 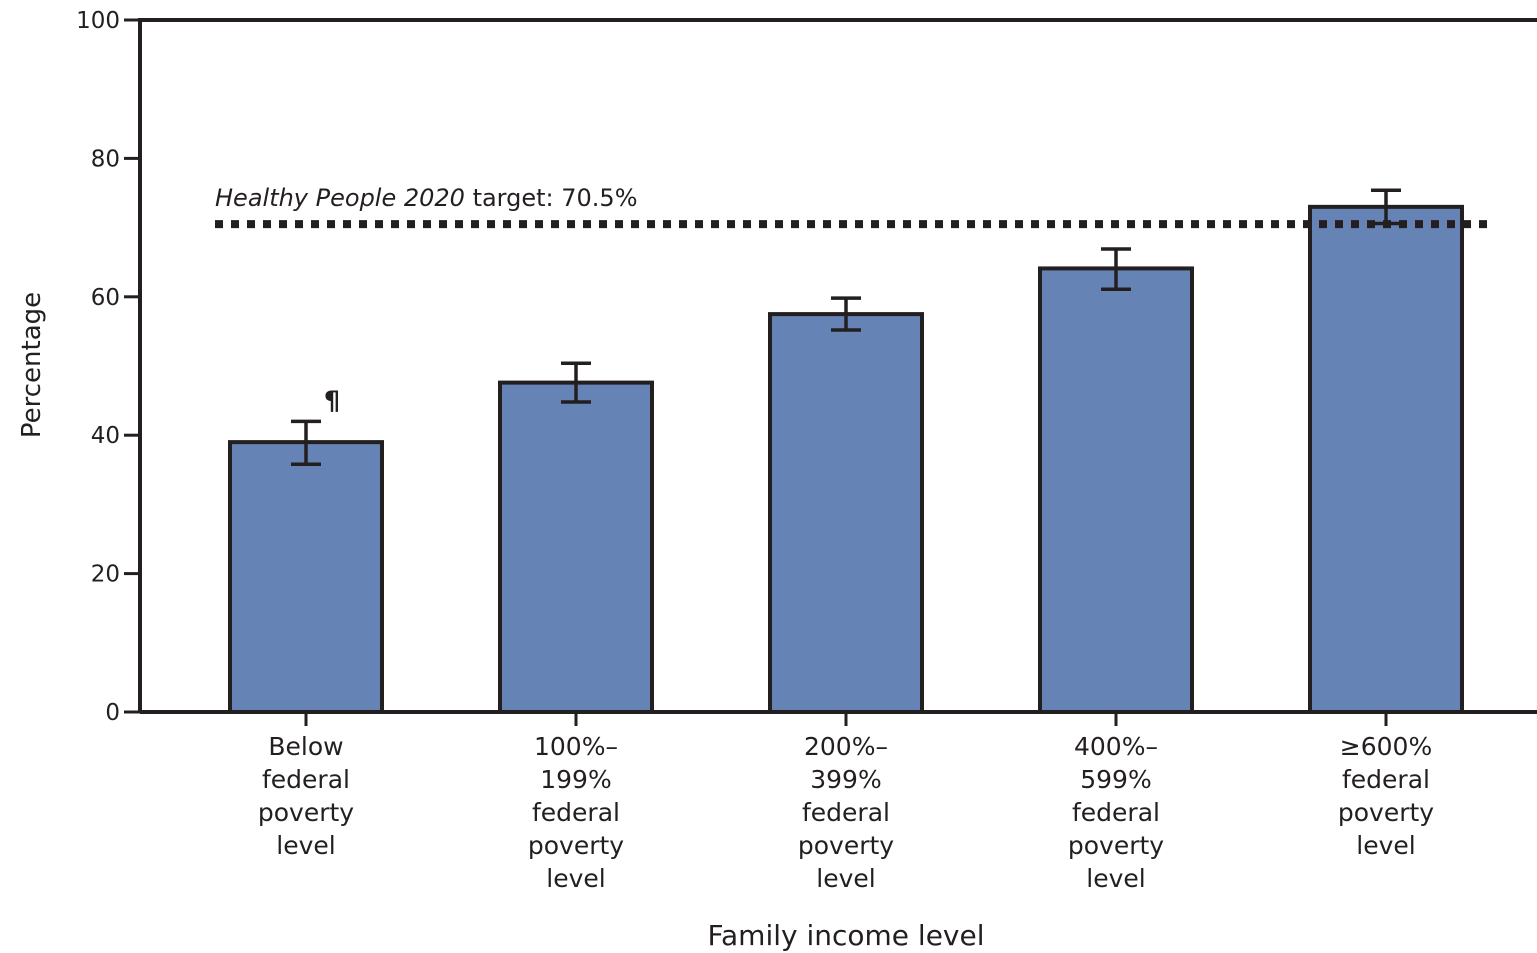 What do you see at coordinates (1115, 779) in the screenshot?
I see `category-label-line: 599%` at bounding box center [1115, 779].